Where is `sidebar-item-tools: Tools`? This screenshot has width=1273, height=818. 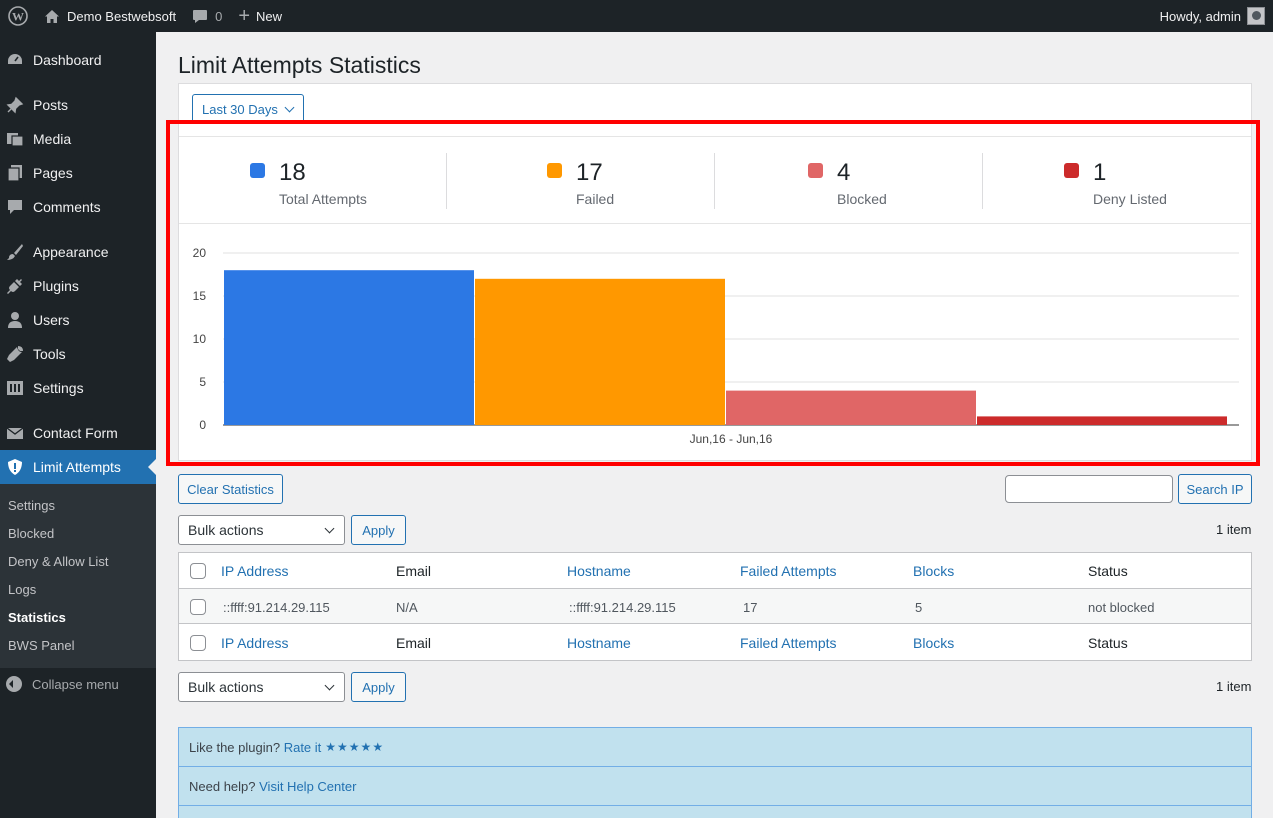 sidebar-item-tools: Tools is located at coordinates (78, 354).